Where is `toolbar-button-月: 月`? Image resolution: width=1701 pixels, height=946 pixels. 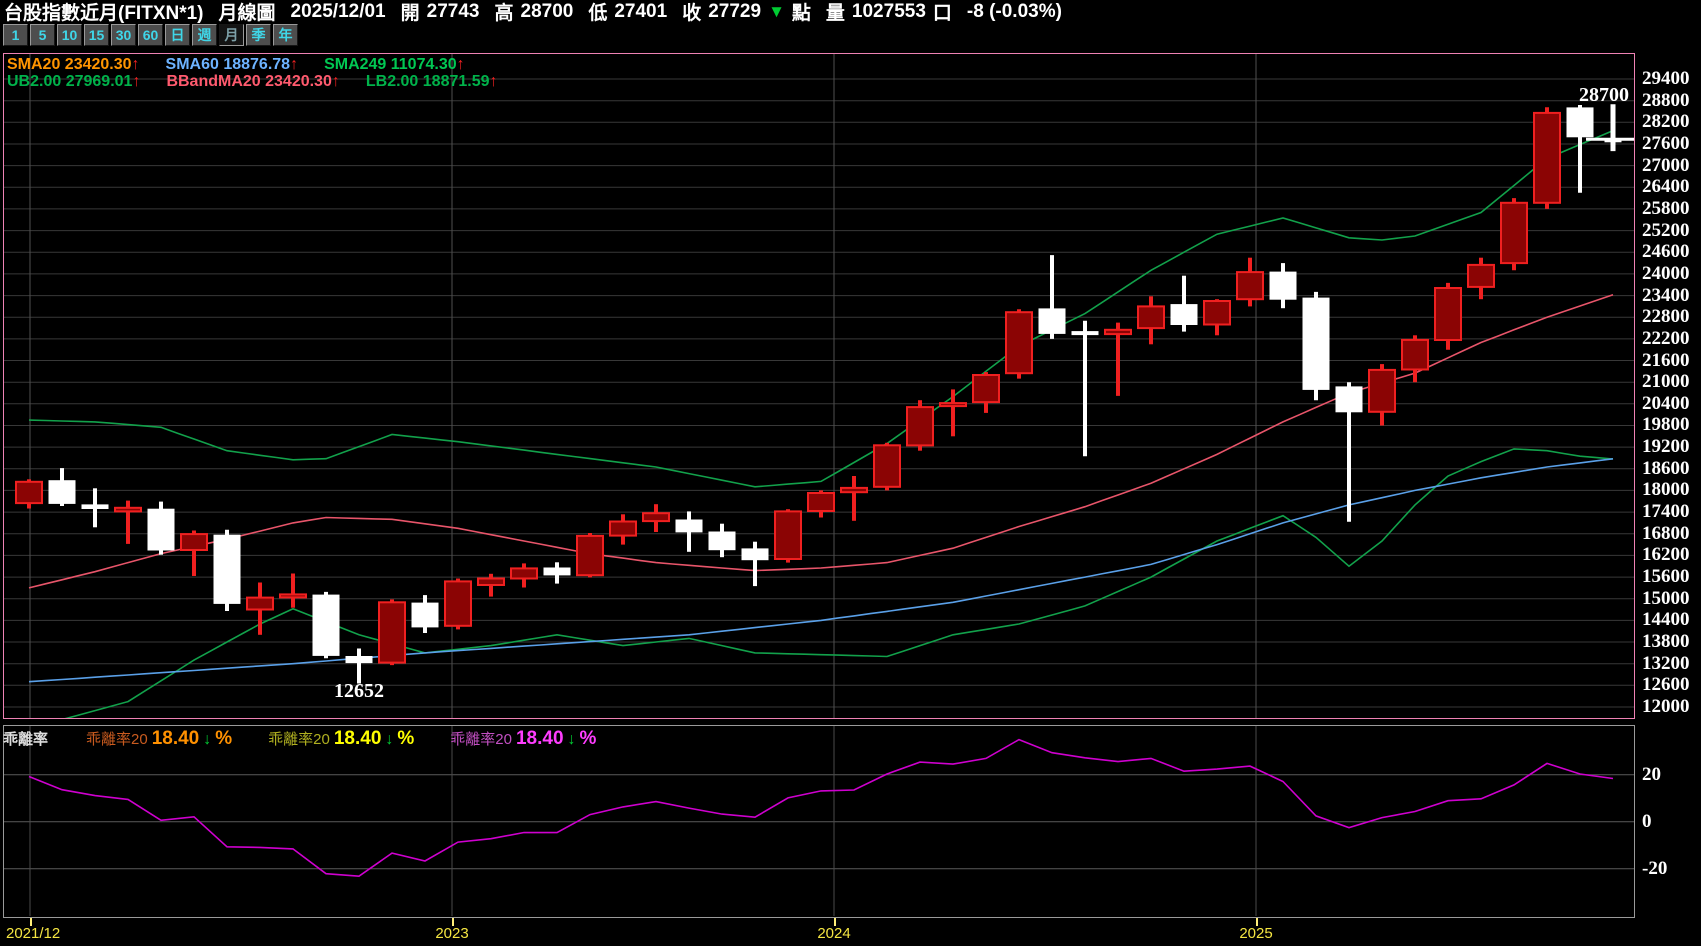
toolbar-button-月: 月 is located at coordinates (231, 35).